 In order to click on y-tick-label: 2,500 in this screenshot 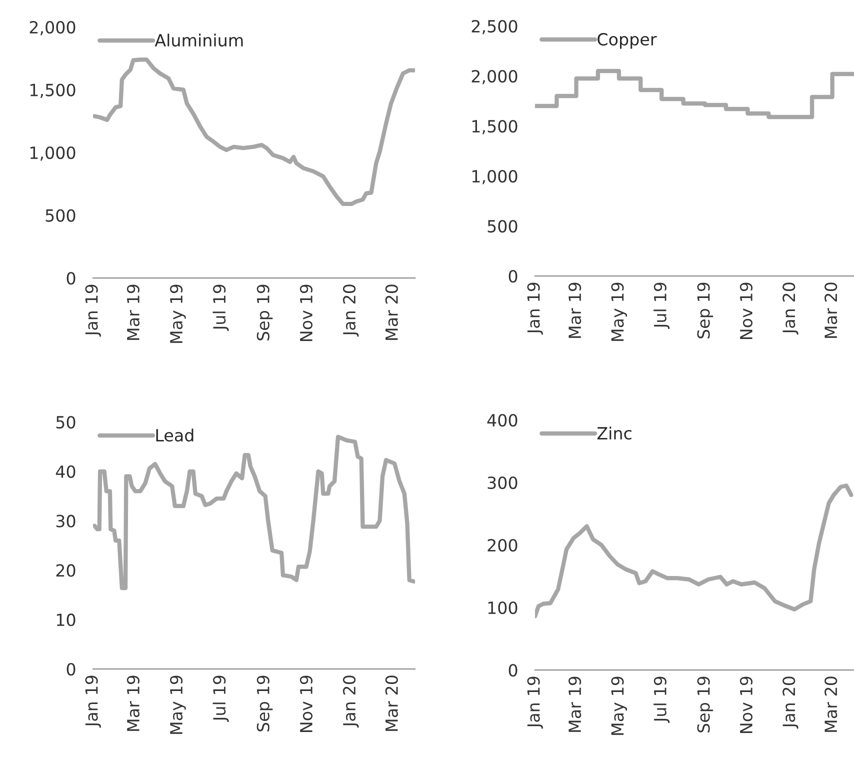, I will do `click(495, 27)`.